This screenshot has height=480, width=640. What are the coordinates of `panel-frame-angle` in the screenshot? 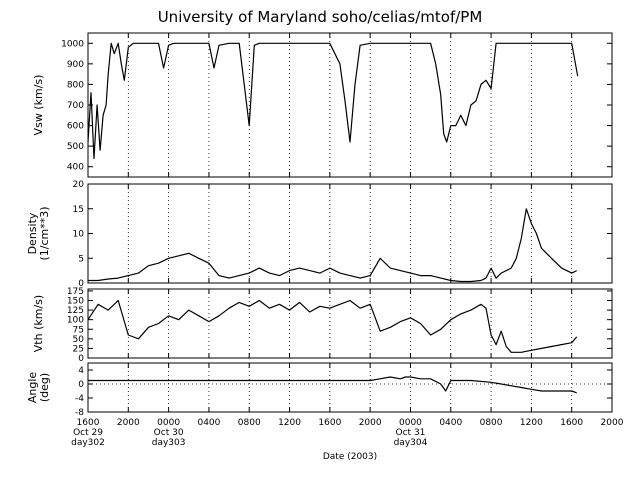 It's located at (350, 387).